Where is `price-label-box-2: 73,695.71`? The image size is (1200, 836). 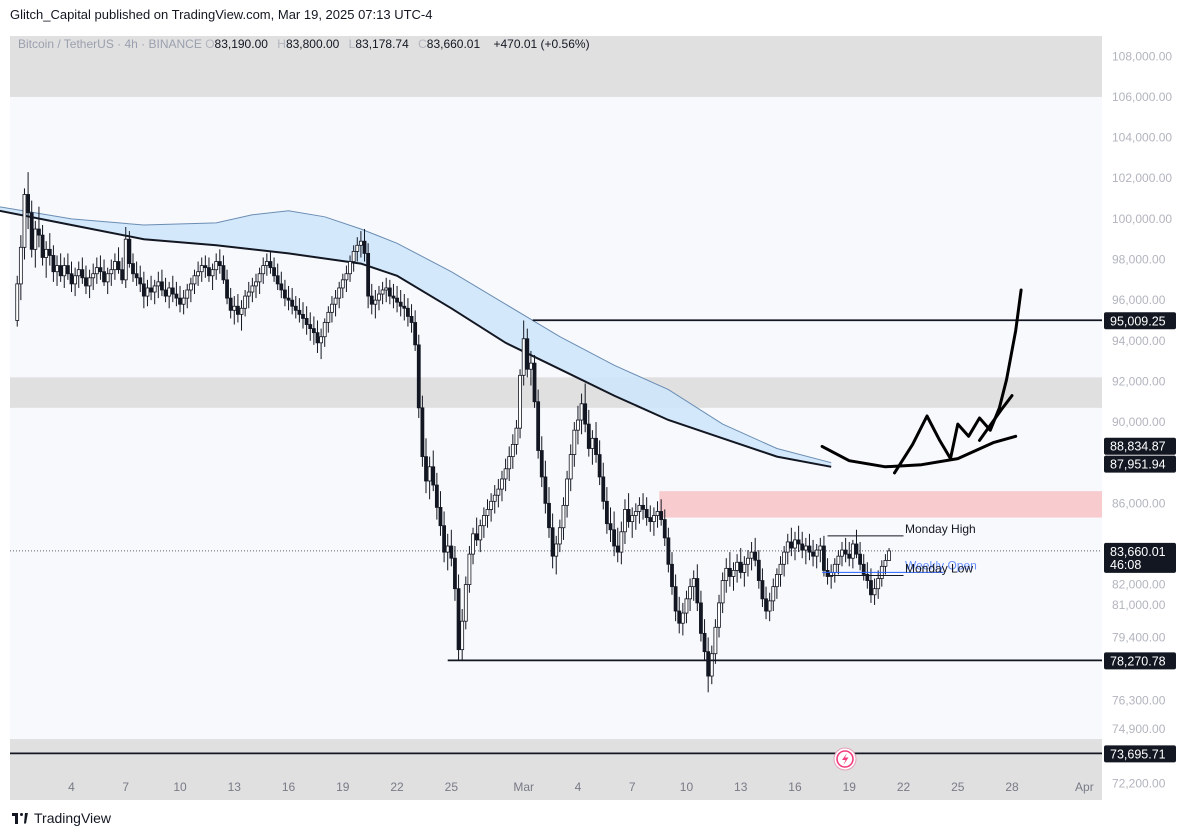 price-label-box-2: 73,695.71 is located at coordinates (1140, 754).